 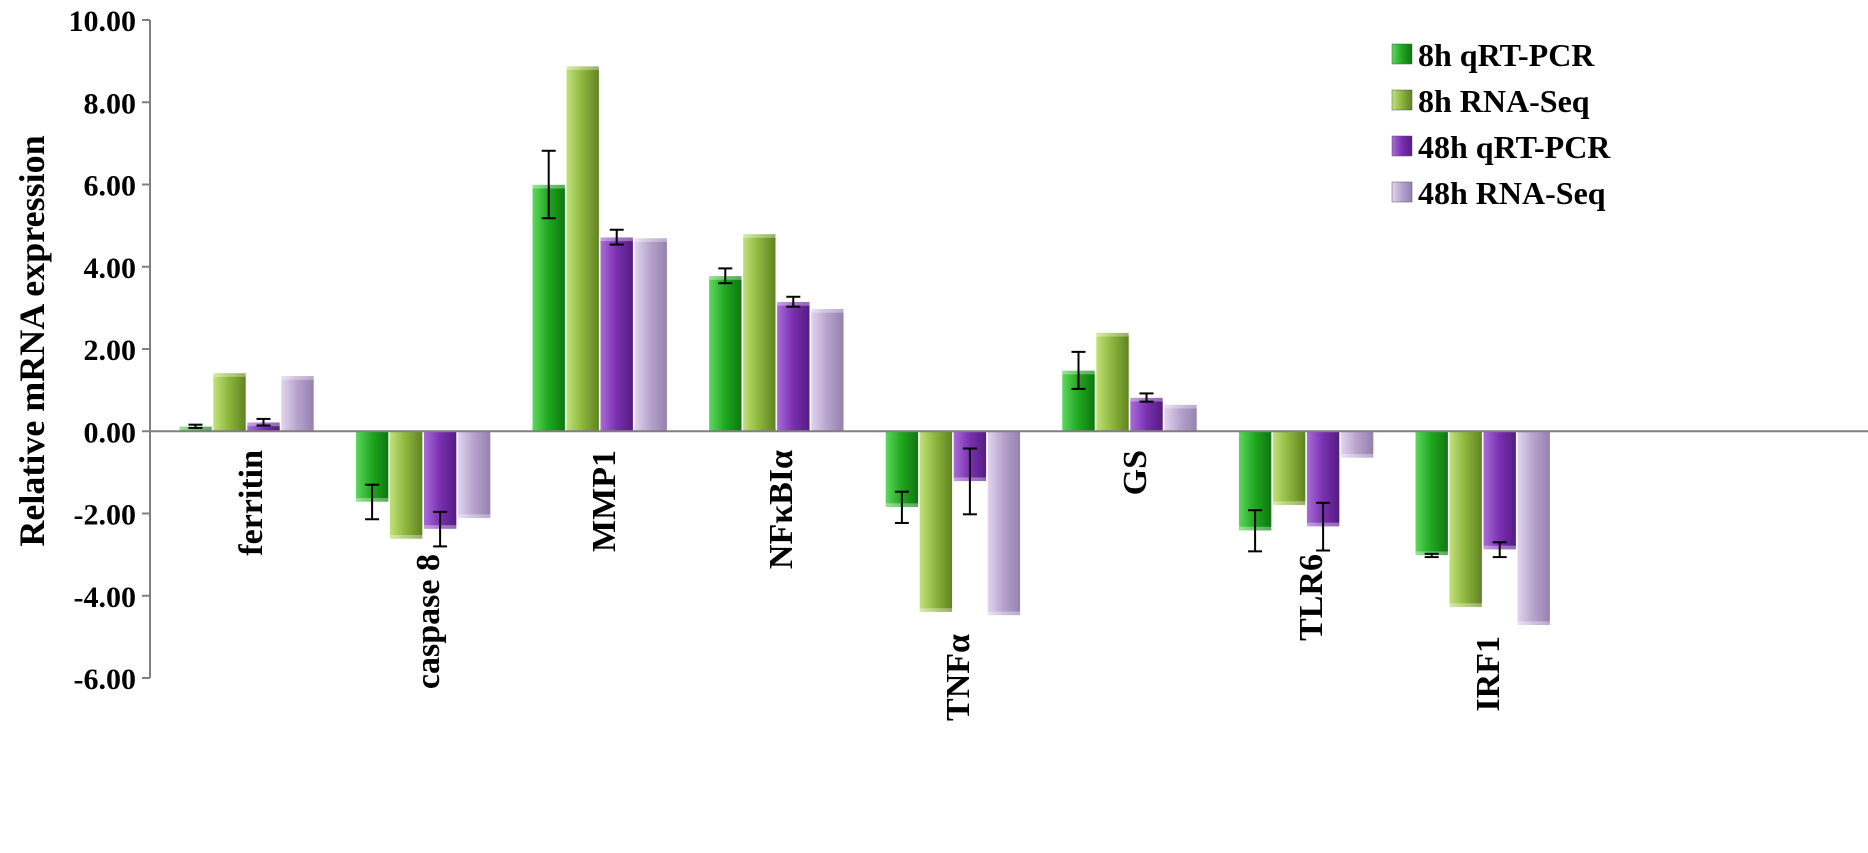 I want to click on y-tick-label: -4.00, so click(x=105, y=597).